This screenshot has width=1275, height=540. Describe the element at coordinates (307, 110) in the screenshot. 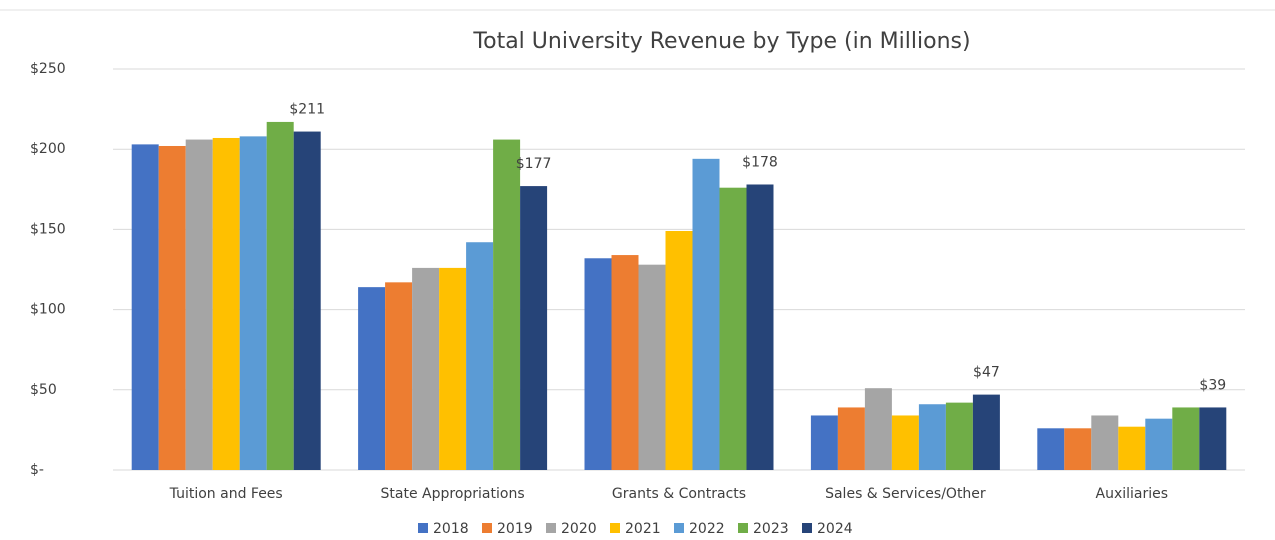

I see `data-label: $211` at that location.